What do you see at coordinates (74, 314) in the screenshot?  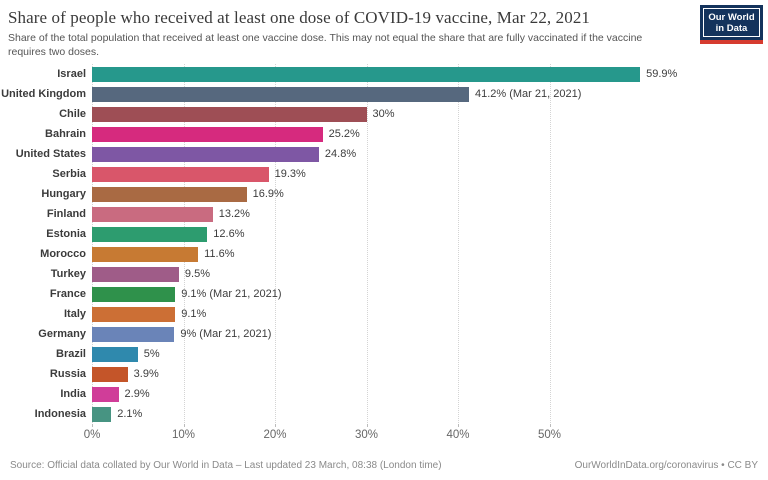 I see `country-label: Italy` at bounding box center [74, 314].